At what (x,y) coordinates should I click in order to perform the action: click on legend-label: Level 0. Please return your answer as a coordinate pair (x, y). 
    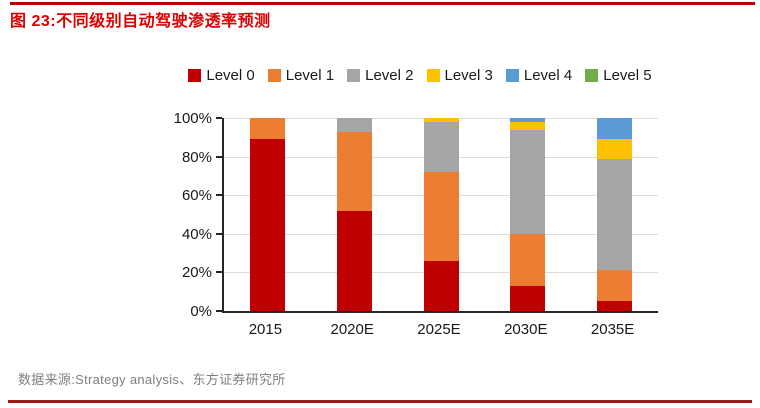
    Looking at the image, I should click on (230, 75).